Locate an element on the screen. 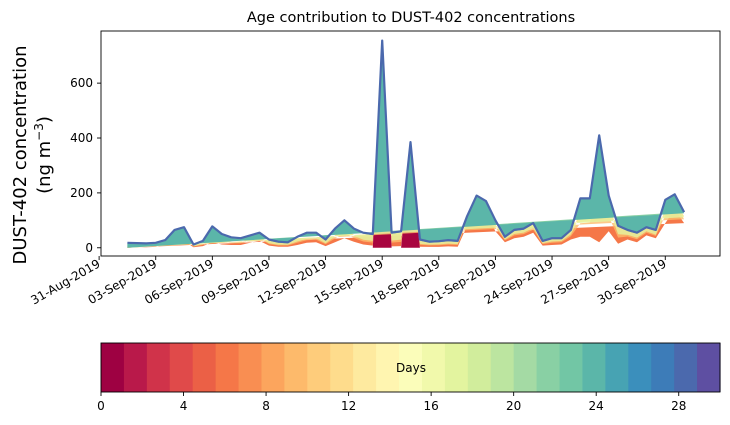 The image size is (730, 425). y-tick-label: 0 is located at coordinates (89, 248).